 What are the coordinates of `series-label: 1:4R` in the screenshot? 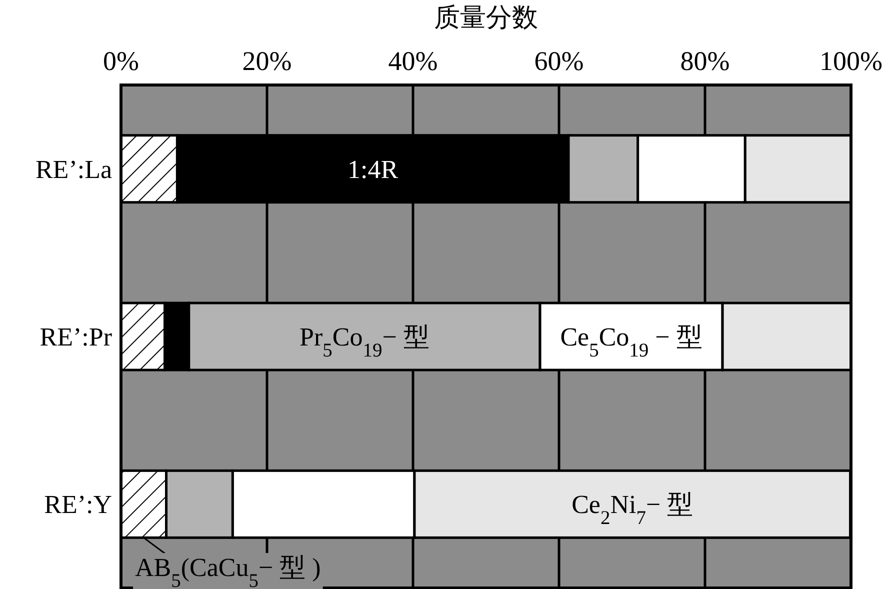 It's located at (373, 169).